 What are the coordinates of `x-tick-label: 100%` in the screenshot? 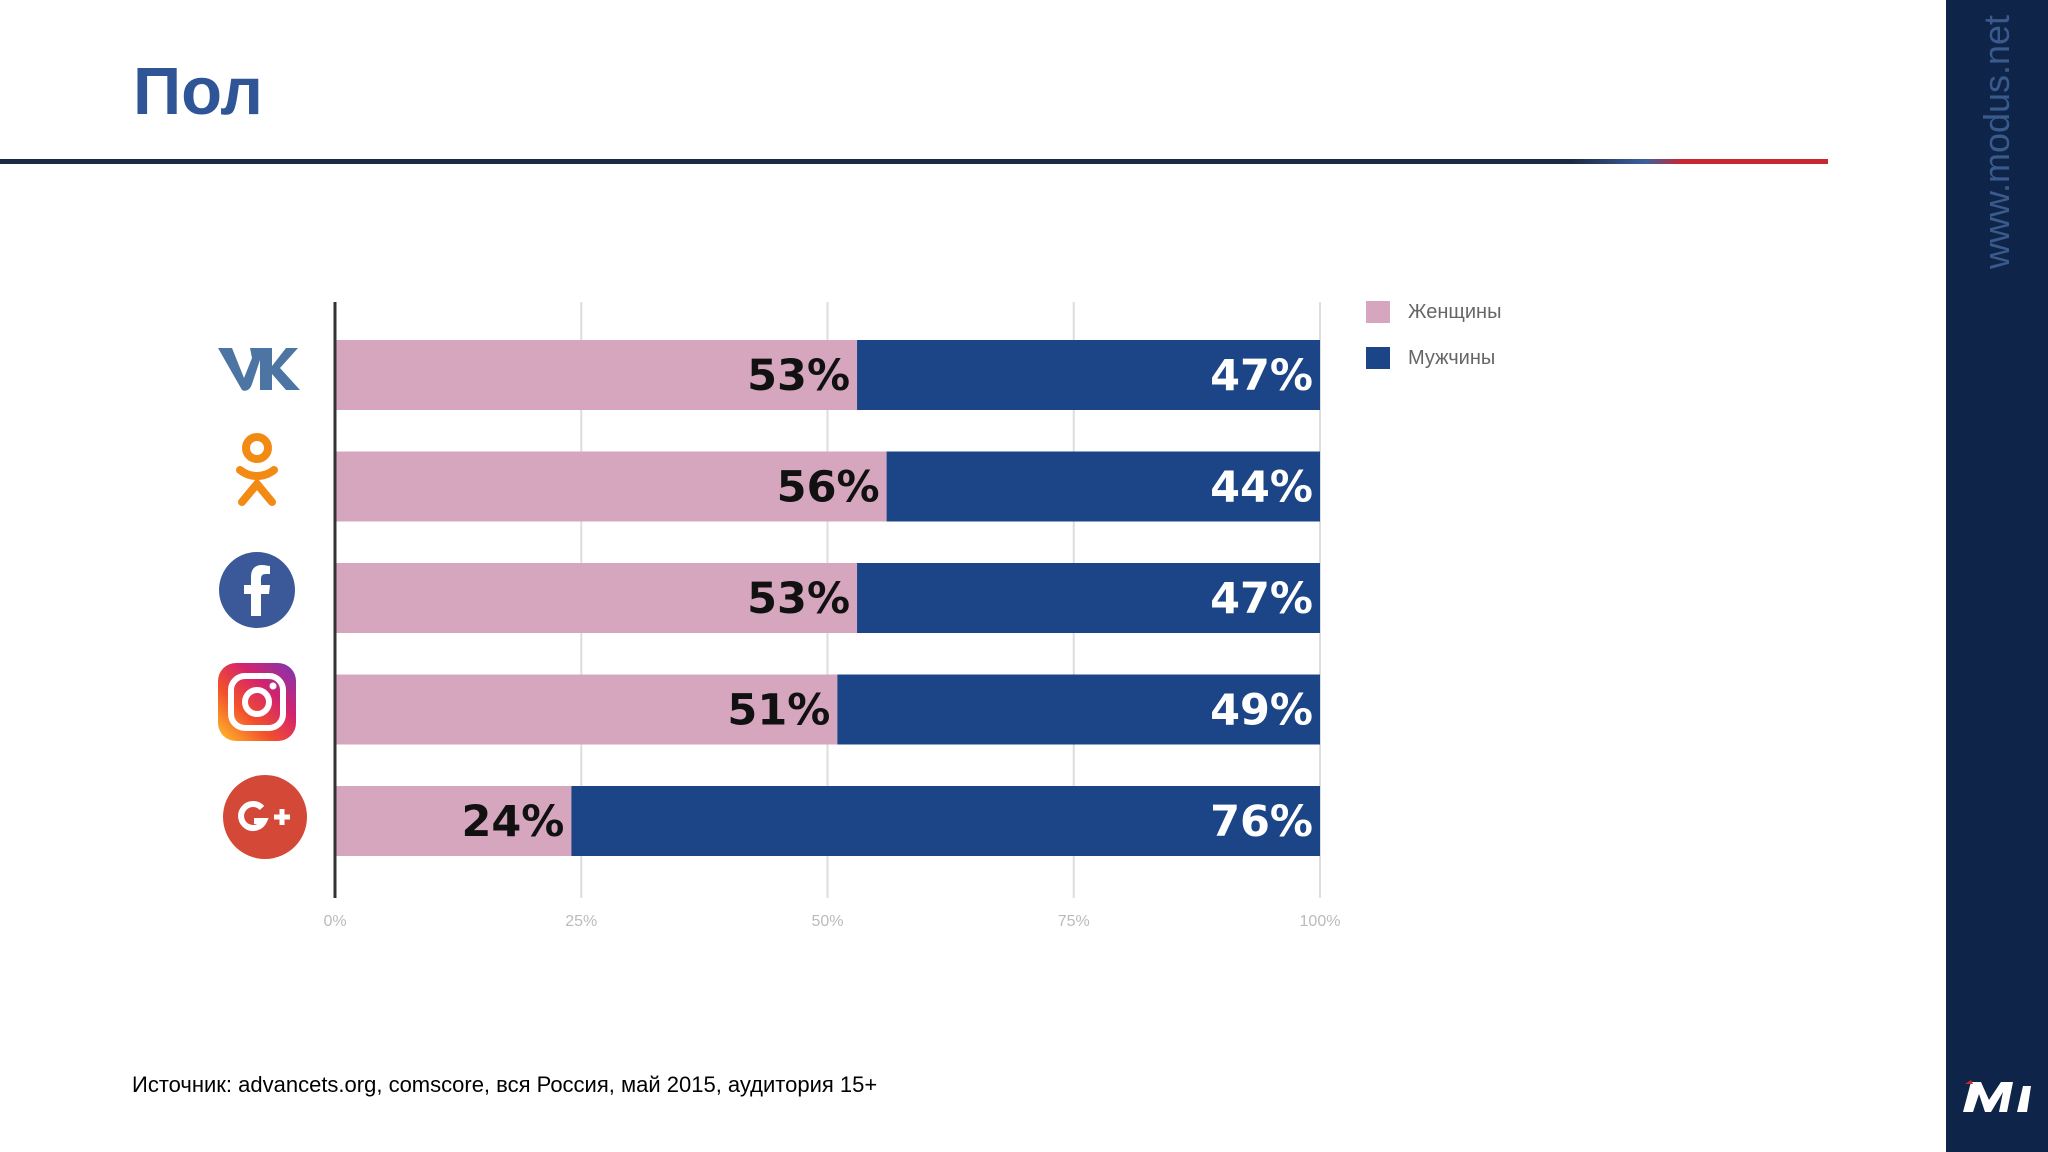 It's located at (1320, 921).